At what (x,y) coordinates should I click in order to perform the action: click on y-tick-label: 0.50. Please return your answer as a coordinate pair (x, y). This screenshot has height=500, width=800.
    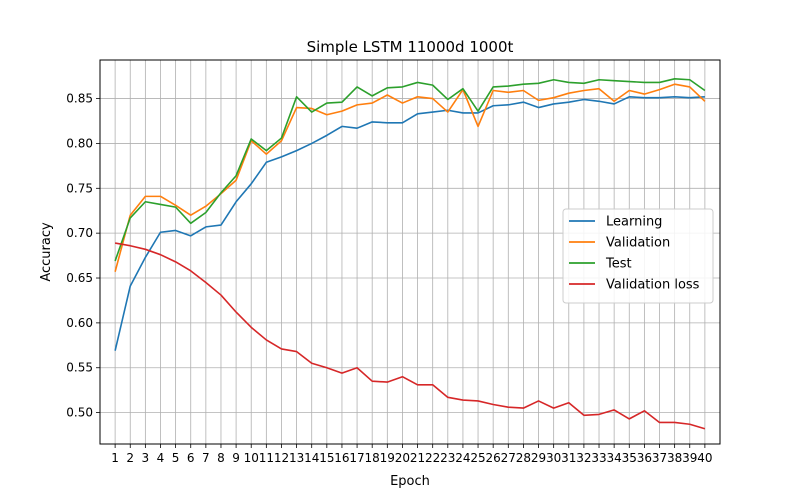
    Looking at the image, I should click on (79, 413).